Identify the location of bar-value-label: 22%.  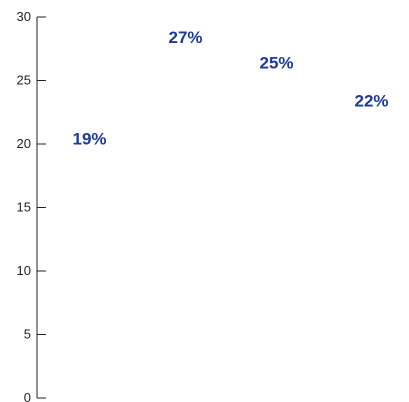
(371, 101).